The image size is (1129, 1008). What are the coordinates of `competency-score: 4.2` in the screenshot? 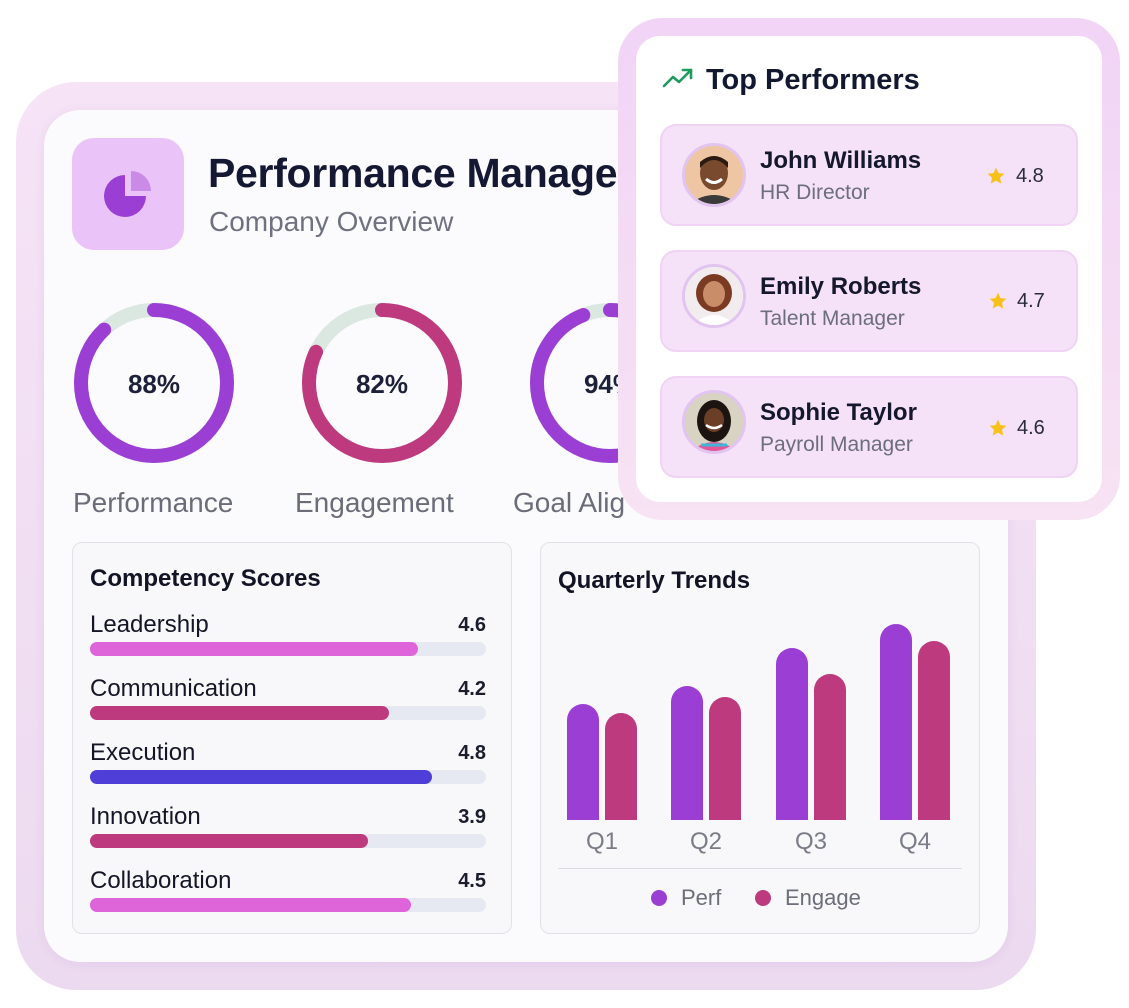 It's located at (472, 689).